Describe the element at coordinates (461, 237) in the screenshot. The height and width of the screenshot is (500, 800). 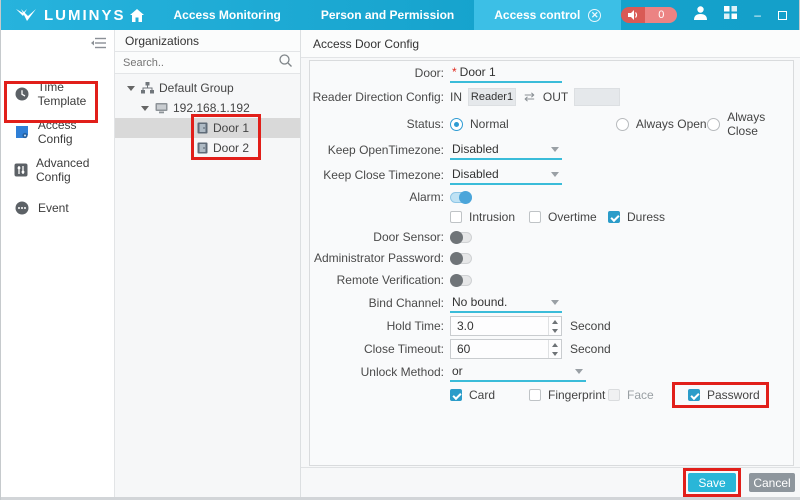
I see `door-sensor-toggle` at that location.